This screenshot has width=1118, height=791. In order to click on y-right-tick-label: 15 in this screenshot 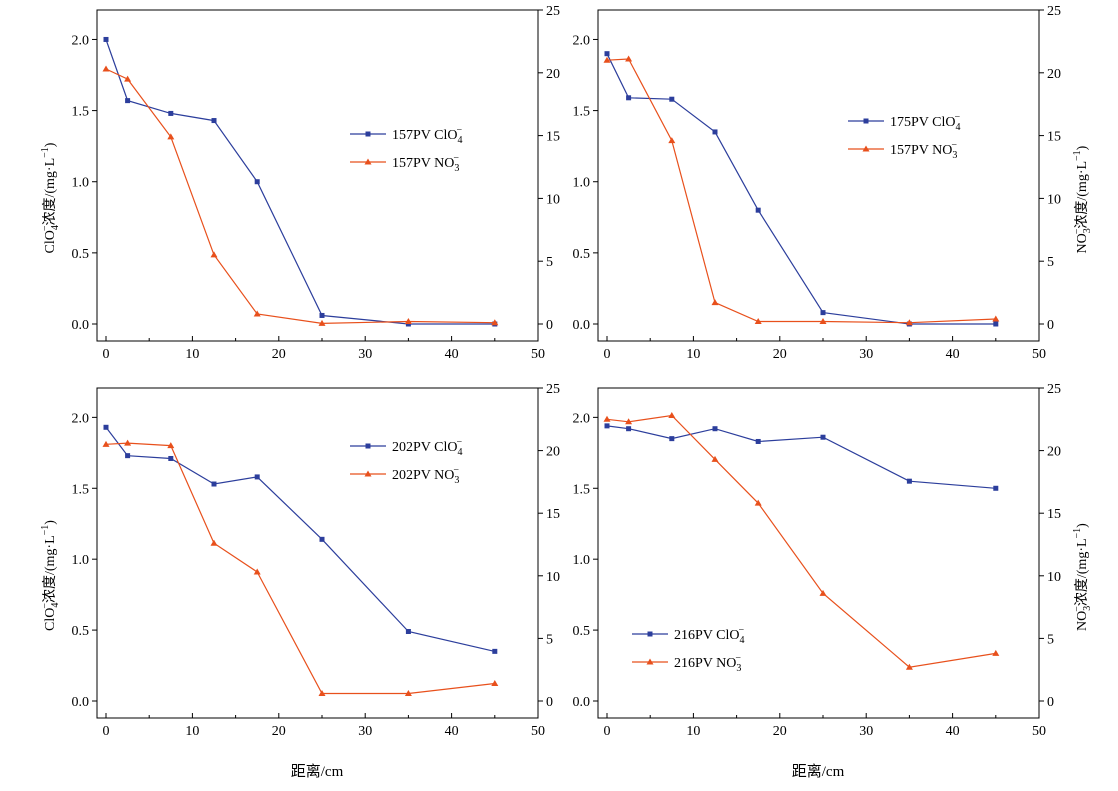, I will do `click(553, 137)`.